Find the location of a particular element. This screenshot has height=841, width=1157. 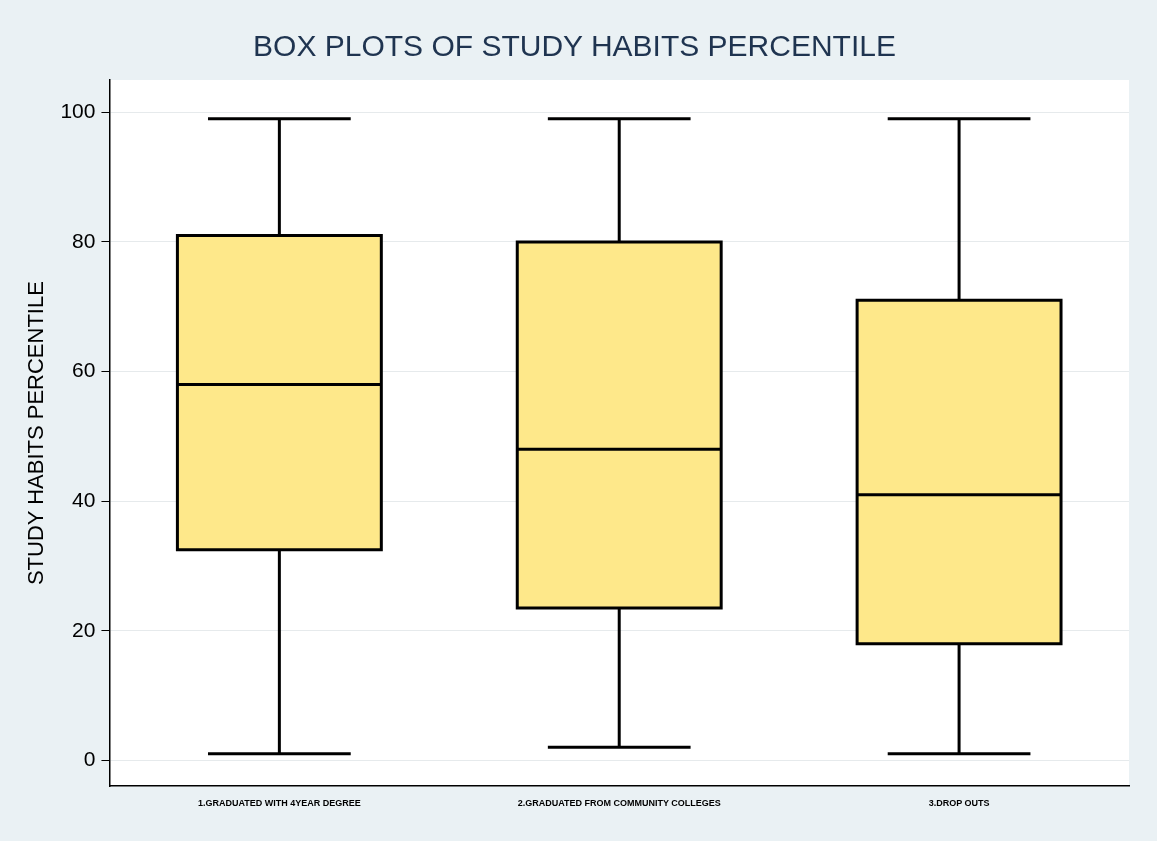

y-tick-label: 40 is located at coordinates (84, 499).